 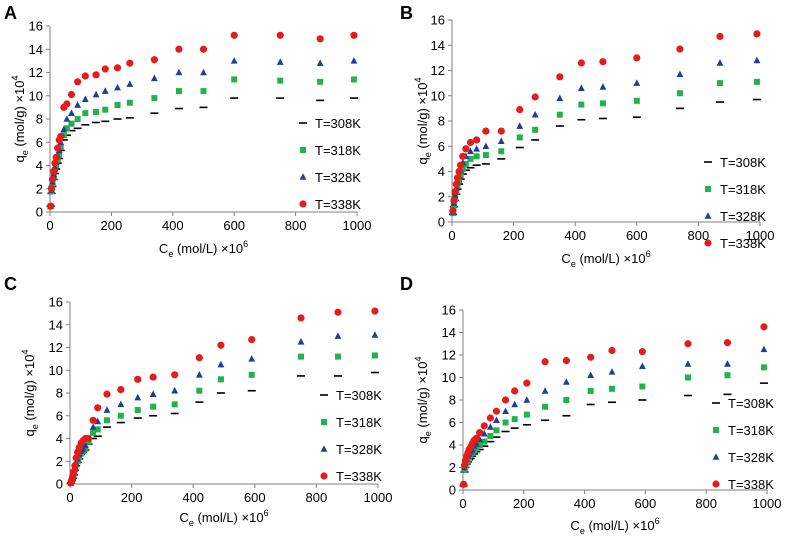 I want to click on x-tick-label: 0, so click(x=49, y=225).